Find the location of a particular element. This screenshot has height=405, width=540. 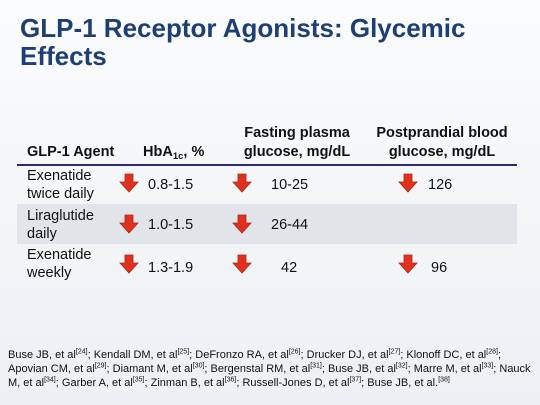

reference-item: Garber A, et al[35]; is located at coordinates (106, 382).